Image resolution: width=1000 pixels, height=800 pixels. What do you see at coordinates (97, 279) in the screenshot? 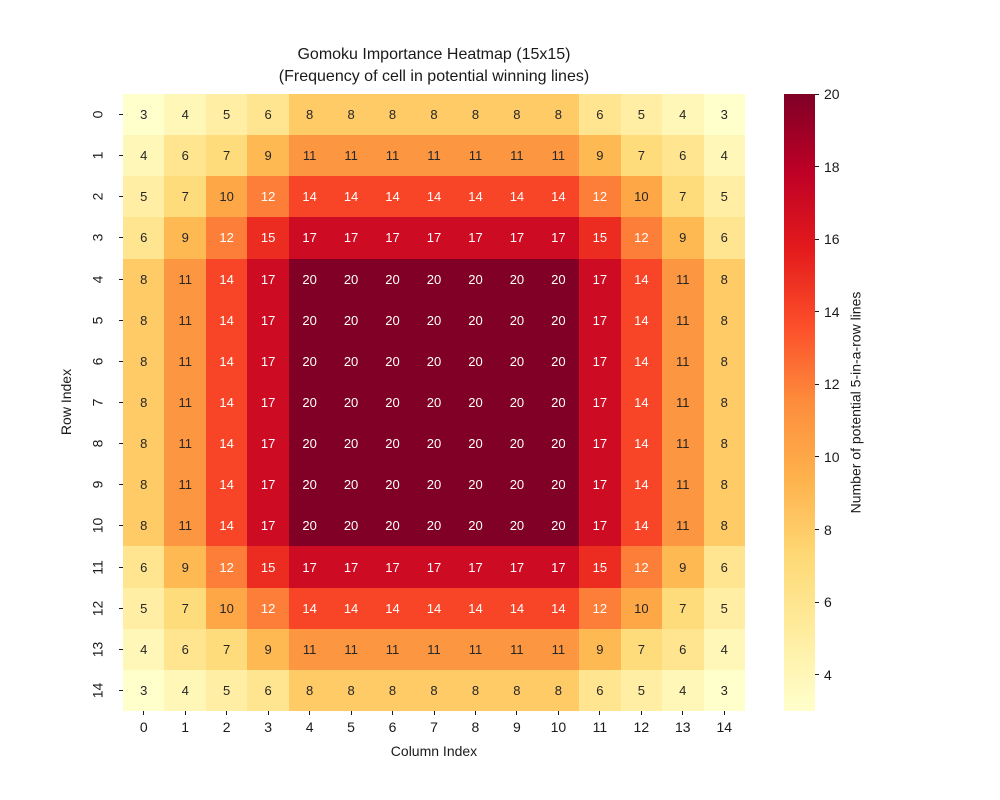
I see `y-tick-label: 4` at bounding box center [97, 279].